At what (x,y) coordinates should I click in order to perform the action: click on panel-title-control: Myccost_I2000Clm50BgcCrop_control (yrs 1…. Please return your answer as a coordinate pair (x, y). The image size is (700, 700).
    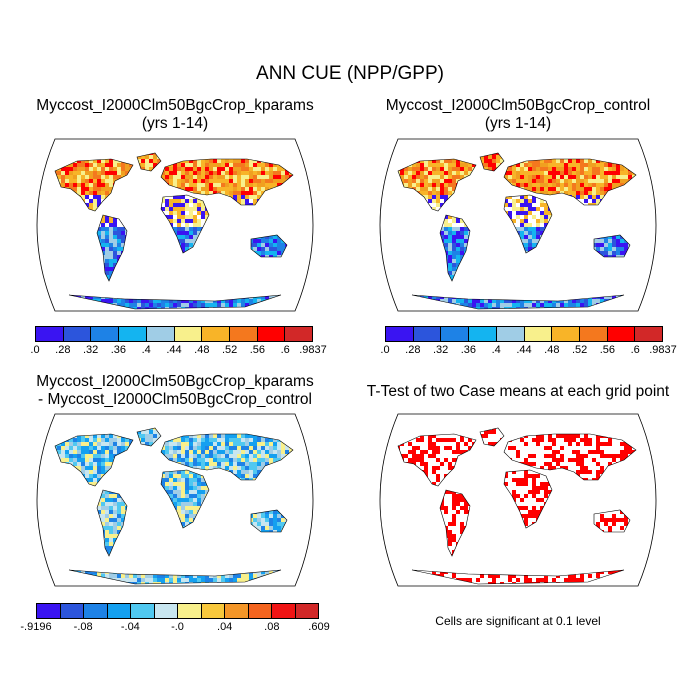
    Looking at the image, I should click on (518, 115).